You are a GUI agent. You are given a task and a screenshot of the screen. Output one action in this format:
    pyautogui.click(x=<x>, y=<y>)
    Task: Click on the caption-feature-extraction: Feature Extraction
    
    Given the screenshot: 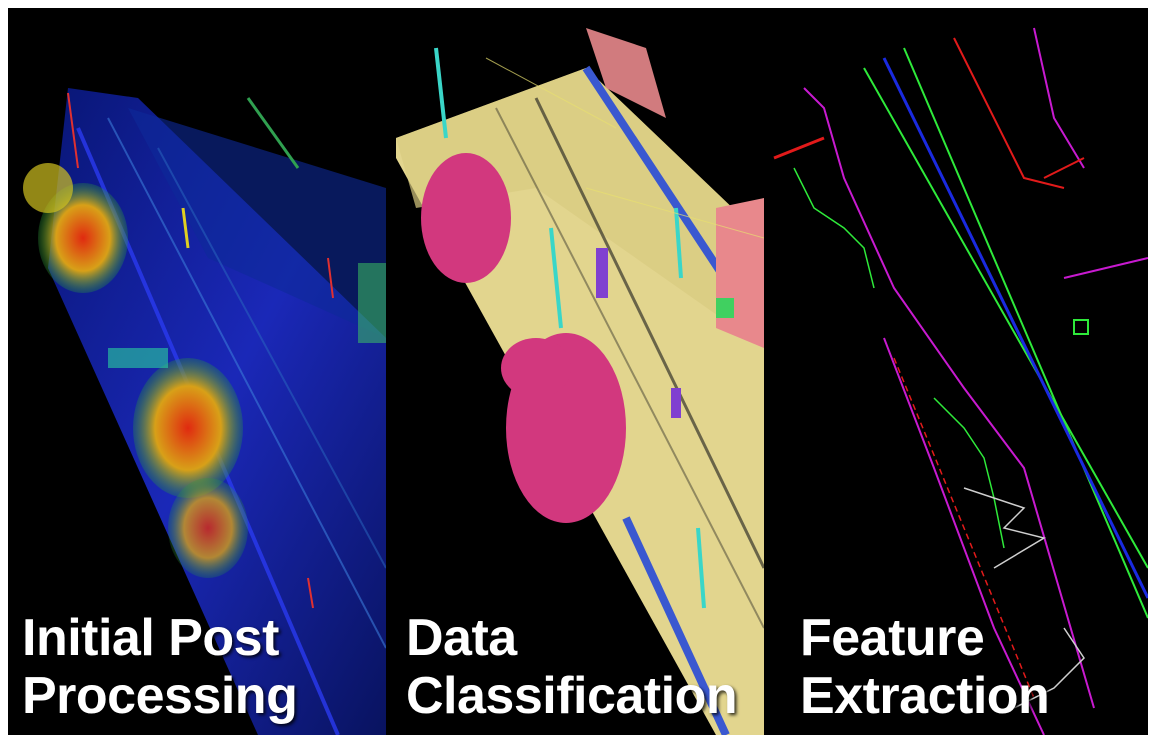 What is the action you would take?
    pyautogui.click(x=974, y=667)
    